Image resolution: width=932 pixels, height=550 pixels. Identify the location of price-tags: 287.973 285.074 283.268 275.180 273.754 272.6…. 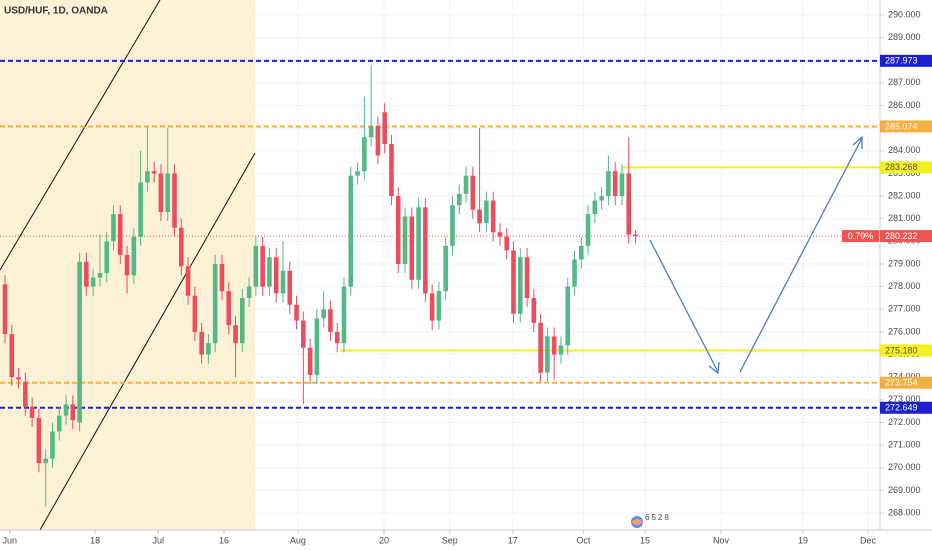
(887, 234).